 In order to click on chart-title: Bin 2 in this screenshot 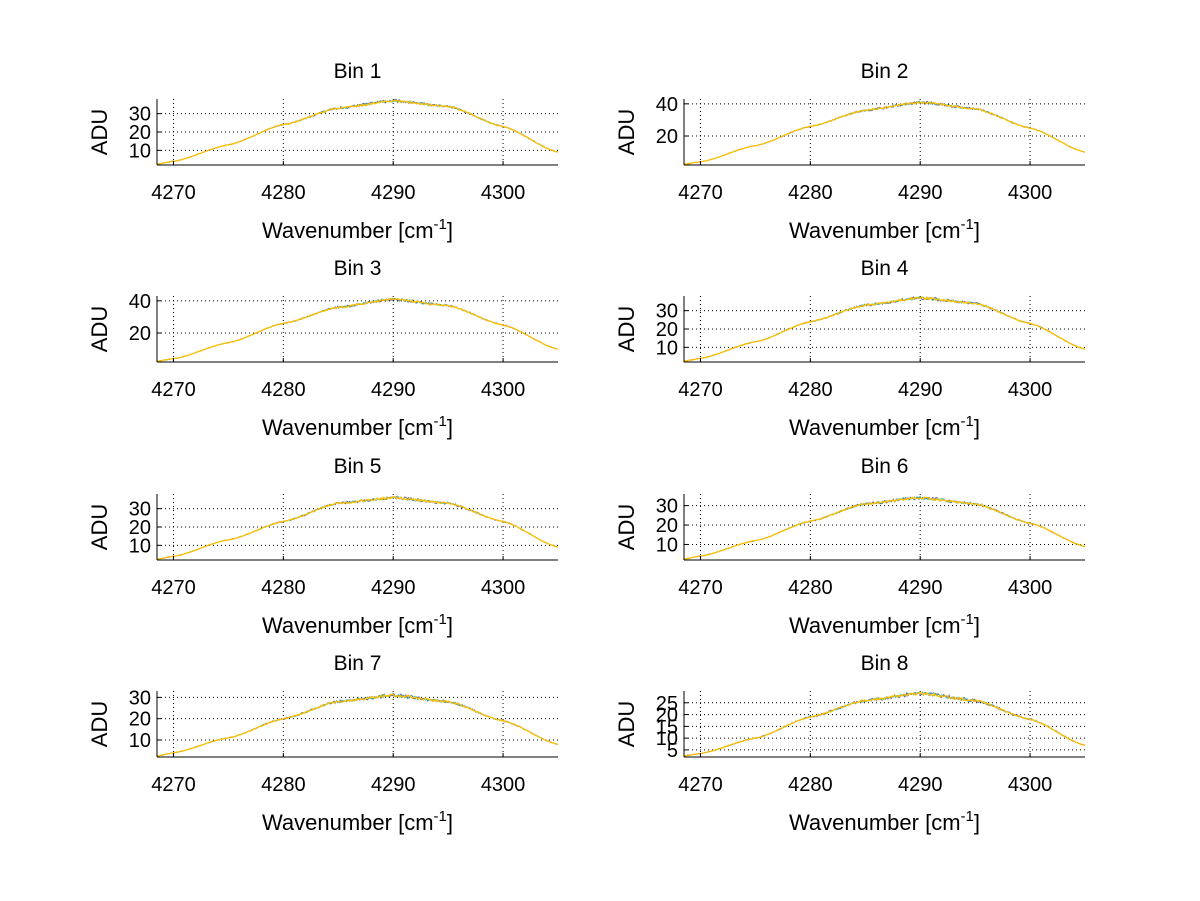, I will do `click(885, 71)`.